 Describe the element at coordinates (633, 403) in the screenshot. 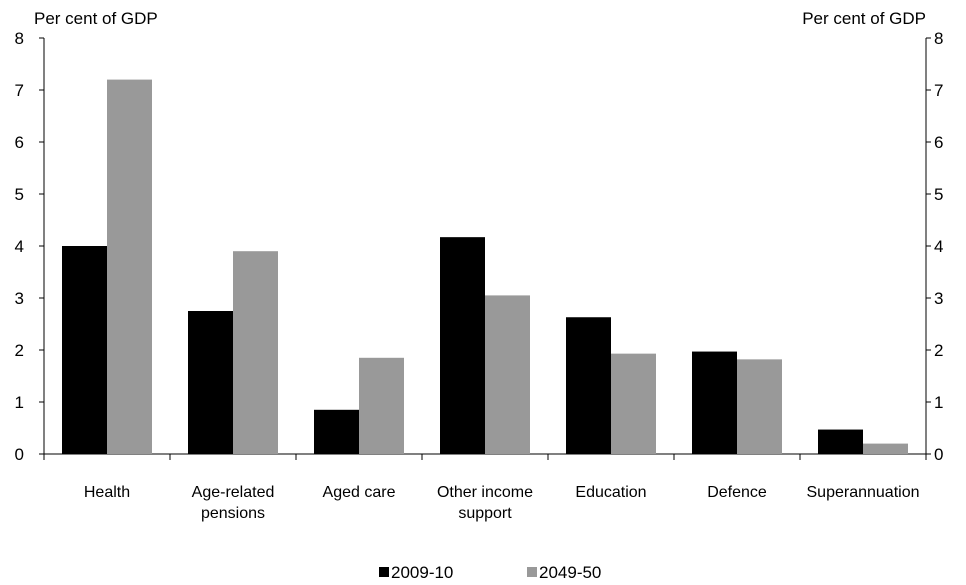

I see `bar-2049-50-education` at that location.